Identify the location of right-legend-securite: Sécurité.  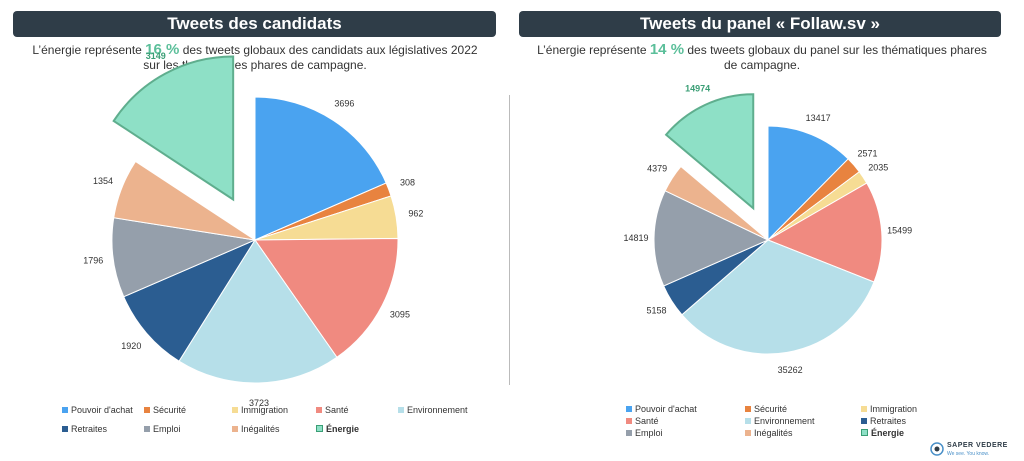
(766, 409).